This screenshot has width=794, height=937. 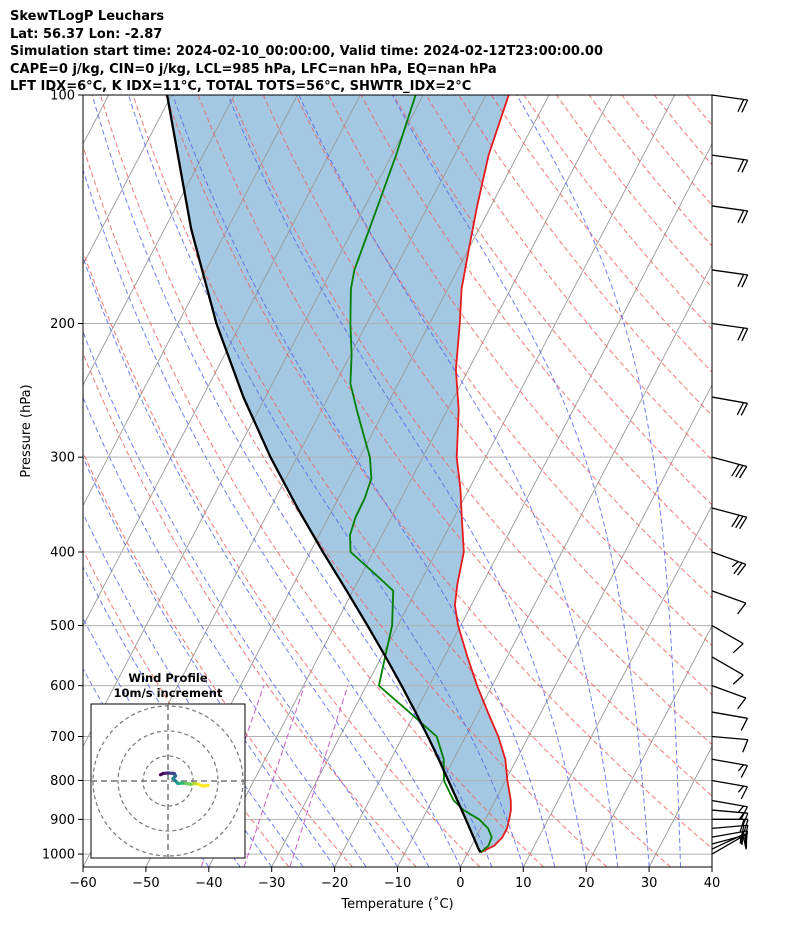 What do you see at coordinates (586, 883) in the screenshot?
I see `x-tick-label: 20` at bounding box center [586, 883].